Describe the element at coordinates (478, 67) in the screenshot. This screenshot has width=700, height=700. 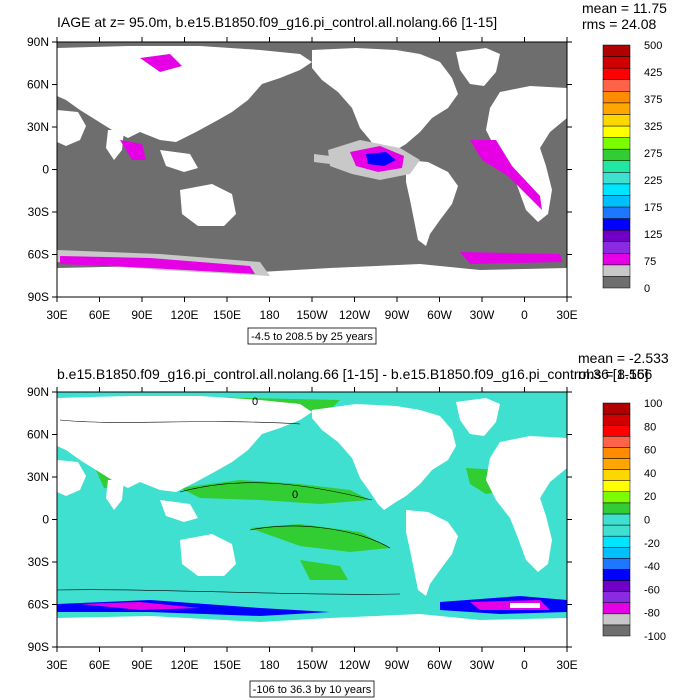
I see `top-land-greenland` at that location.